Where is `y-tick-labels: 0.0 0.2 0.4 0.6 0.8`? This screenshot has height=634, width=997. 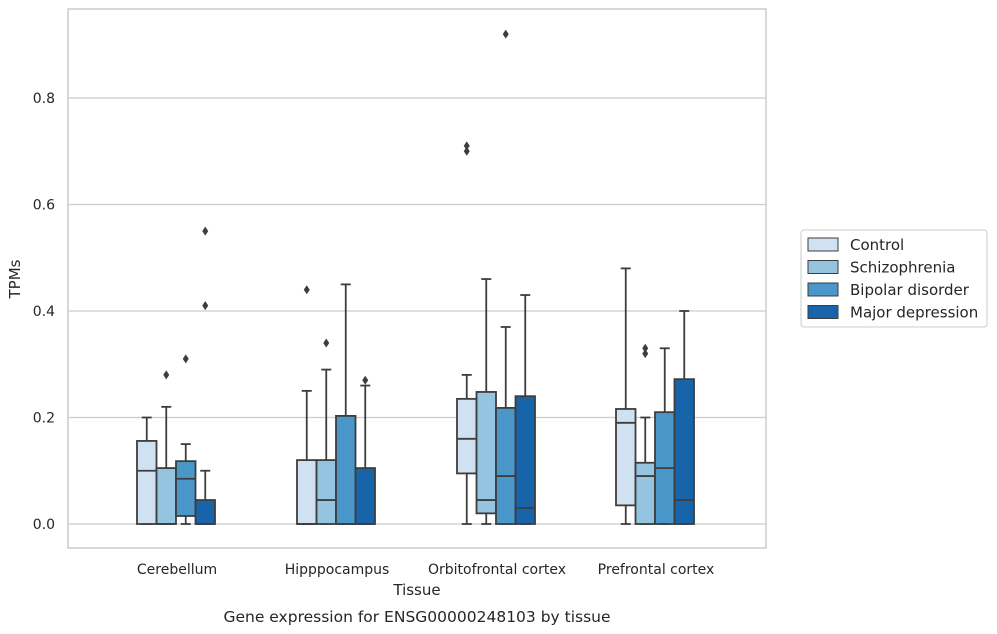
y-tick-labels: 0.0 0.2 0.4 0.6 0.8 is located at coordinates (44, 312).